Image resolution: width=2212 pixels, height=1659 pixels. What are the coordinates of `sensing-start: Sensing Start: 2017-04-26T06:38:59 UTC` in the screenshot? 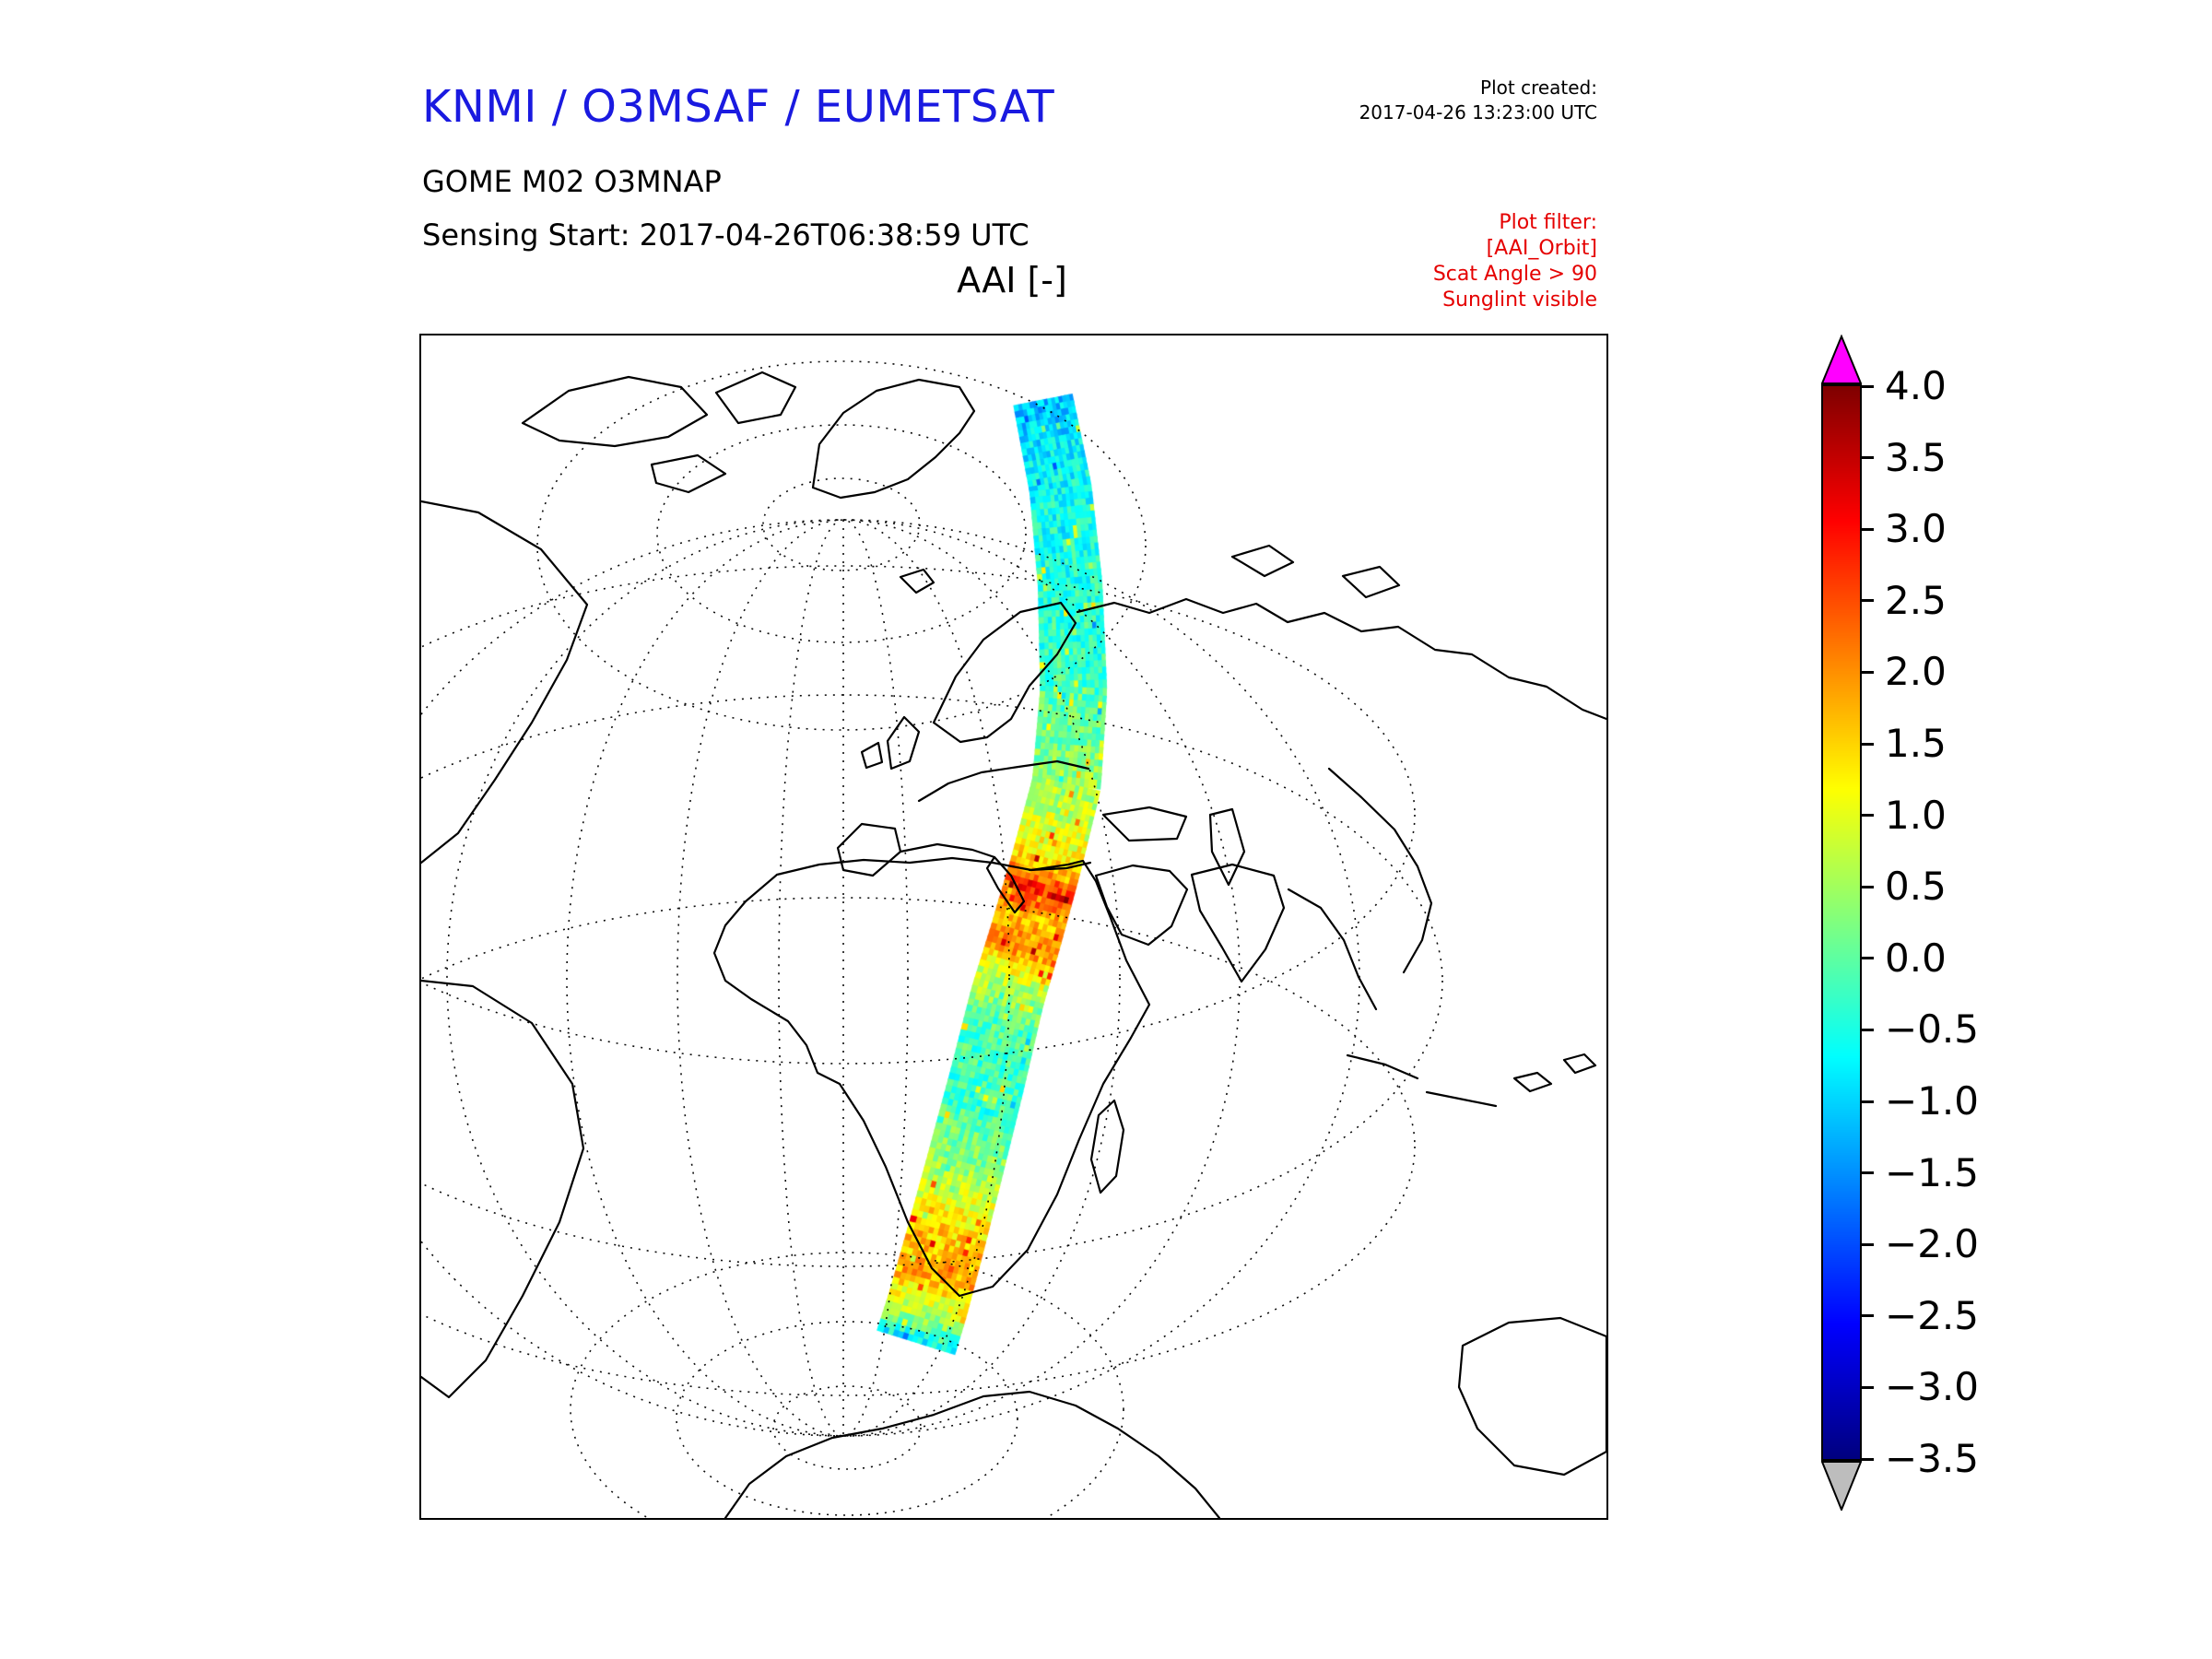 It's located at (726, 235).